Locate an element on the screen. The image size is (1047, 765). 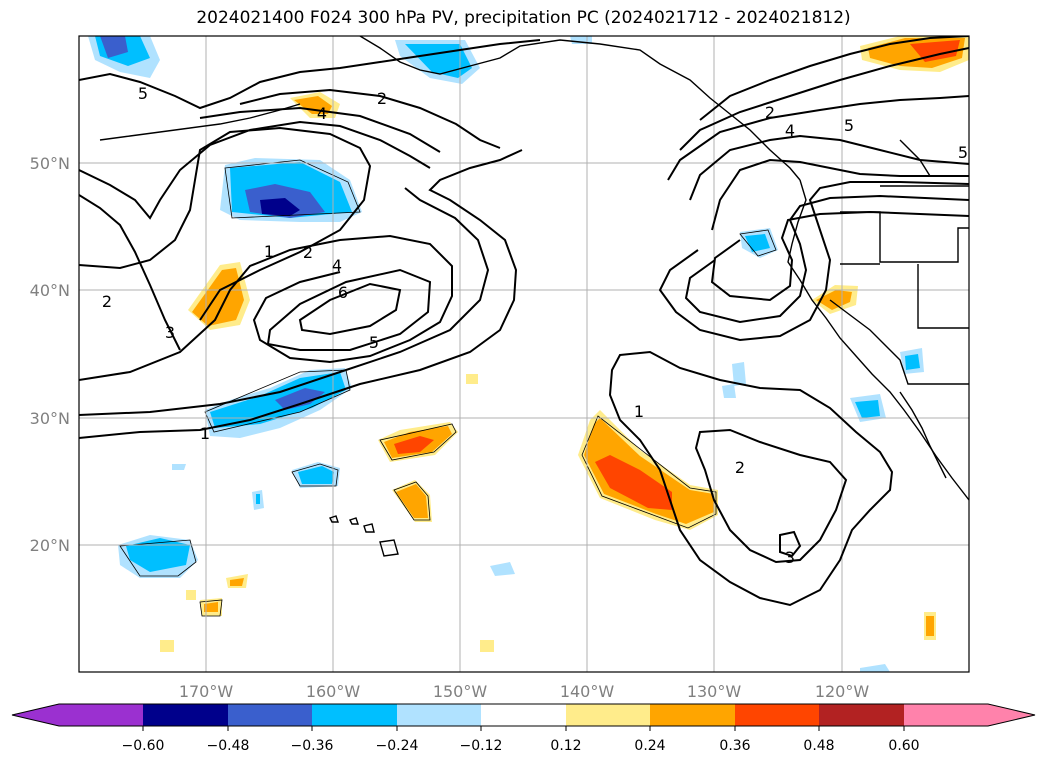
colorbar-tick-label: 0.12 is located at coordinates (565, 746).